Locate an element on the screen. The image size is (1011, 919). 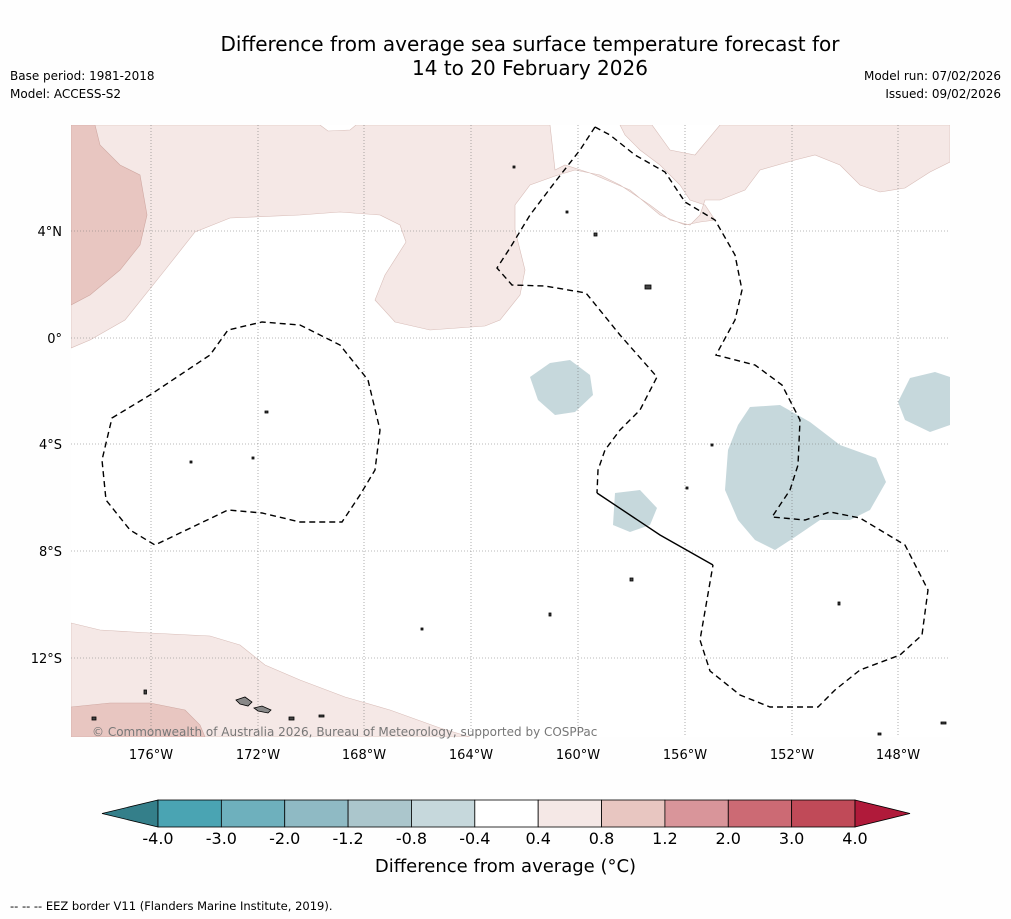
colorbar-tick-label: -3.0 is located at coordinates (221, 838).